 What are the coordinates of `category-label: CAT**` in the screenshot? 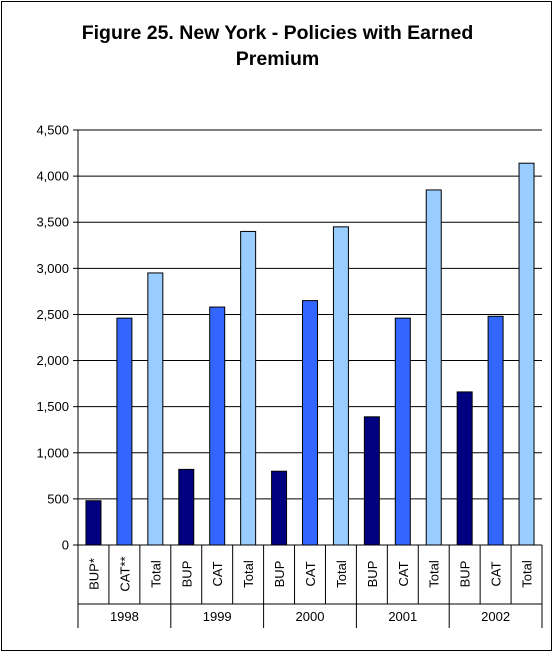 It's located at (124, 573).